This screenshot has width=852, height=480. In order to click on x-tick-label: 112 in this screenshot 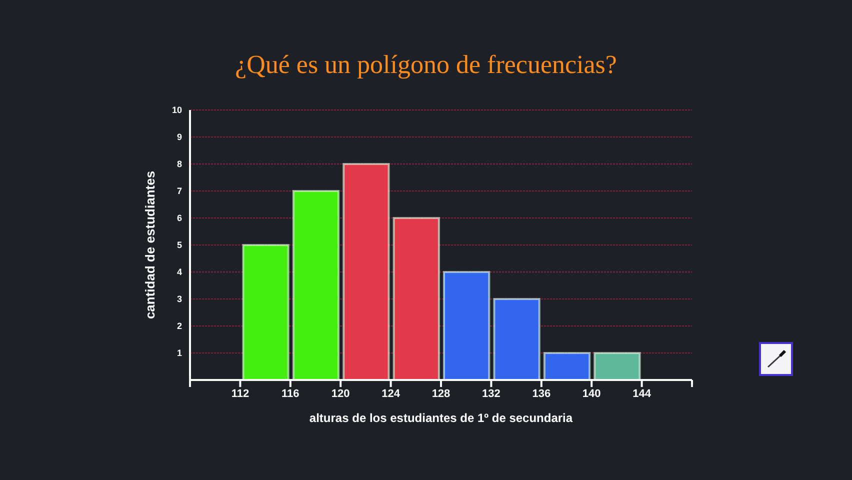, I will do `click(240, 394)`.